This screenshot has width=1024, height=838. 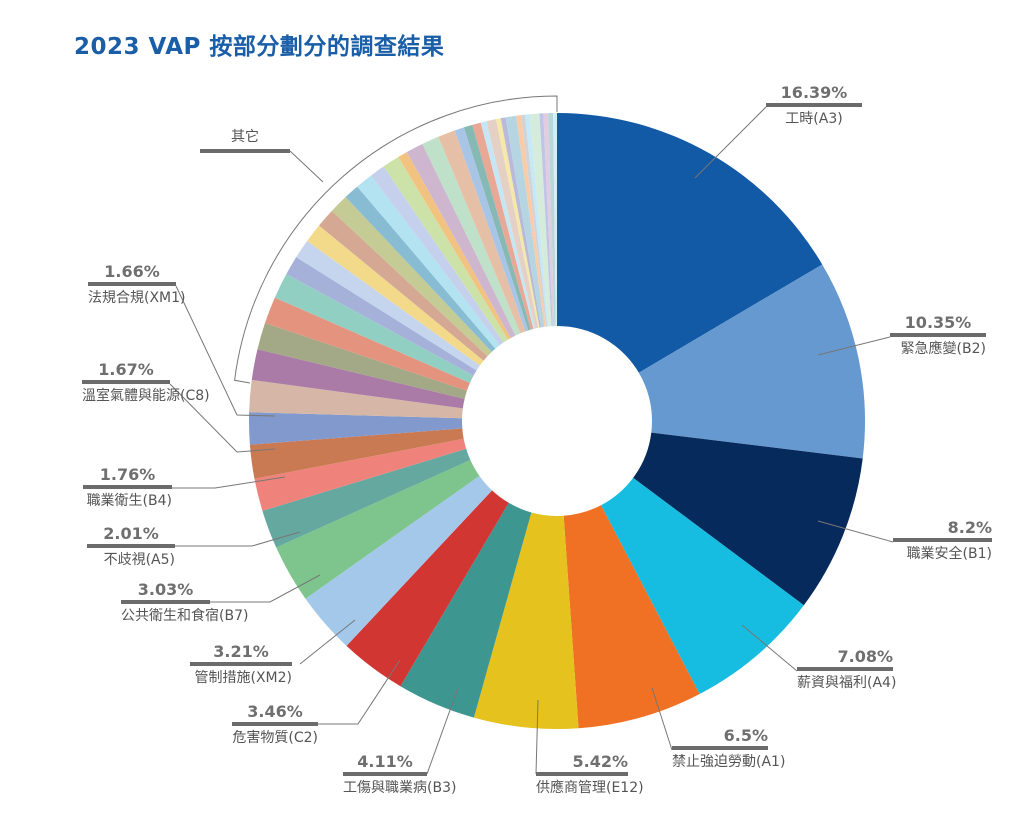 What do you see at coordinates (275, 738) in the screenshot?
I see `category-label: 危害物質(C2)` at bounding box center [275, 738].